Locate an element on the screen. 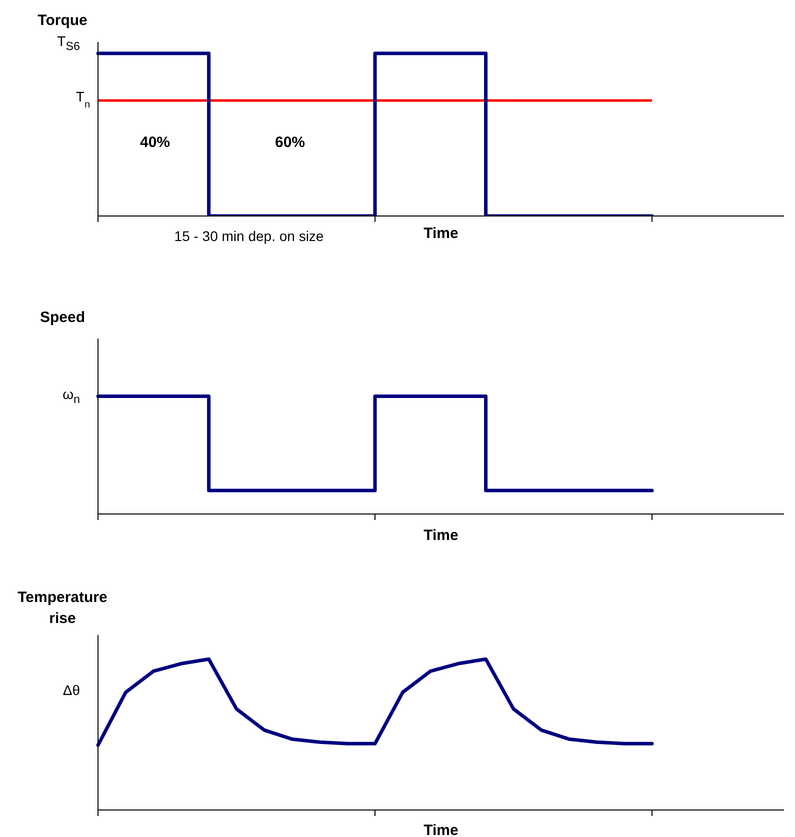 This screenshot has width=795, height=837. annotation: 40% is located at coordinates (155, 142).